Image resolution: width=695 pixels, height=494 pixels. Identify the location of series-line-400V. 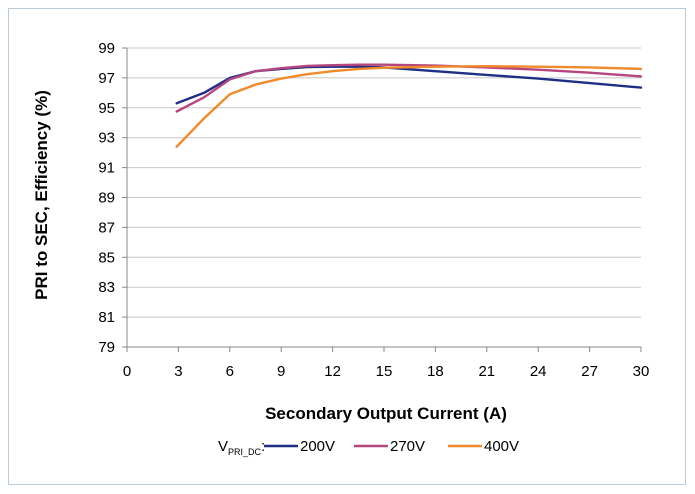
(409, 106).